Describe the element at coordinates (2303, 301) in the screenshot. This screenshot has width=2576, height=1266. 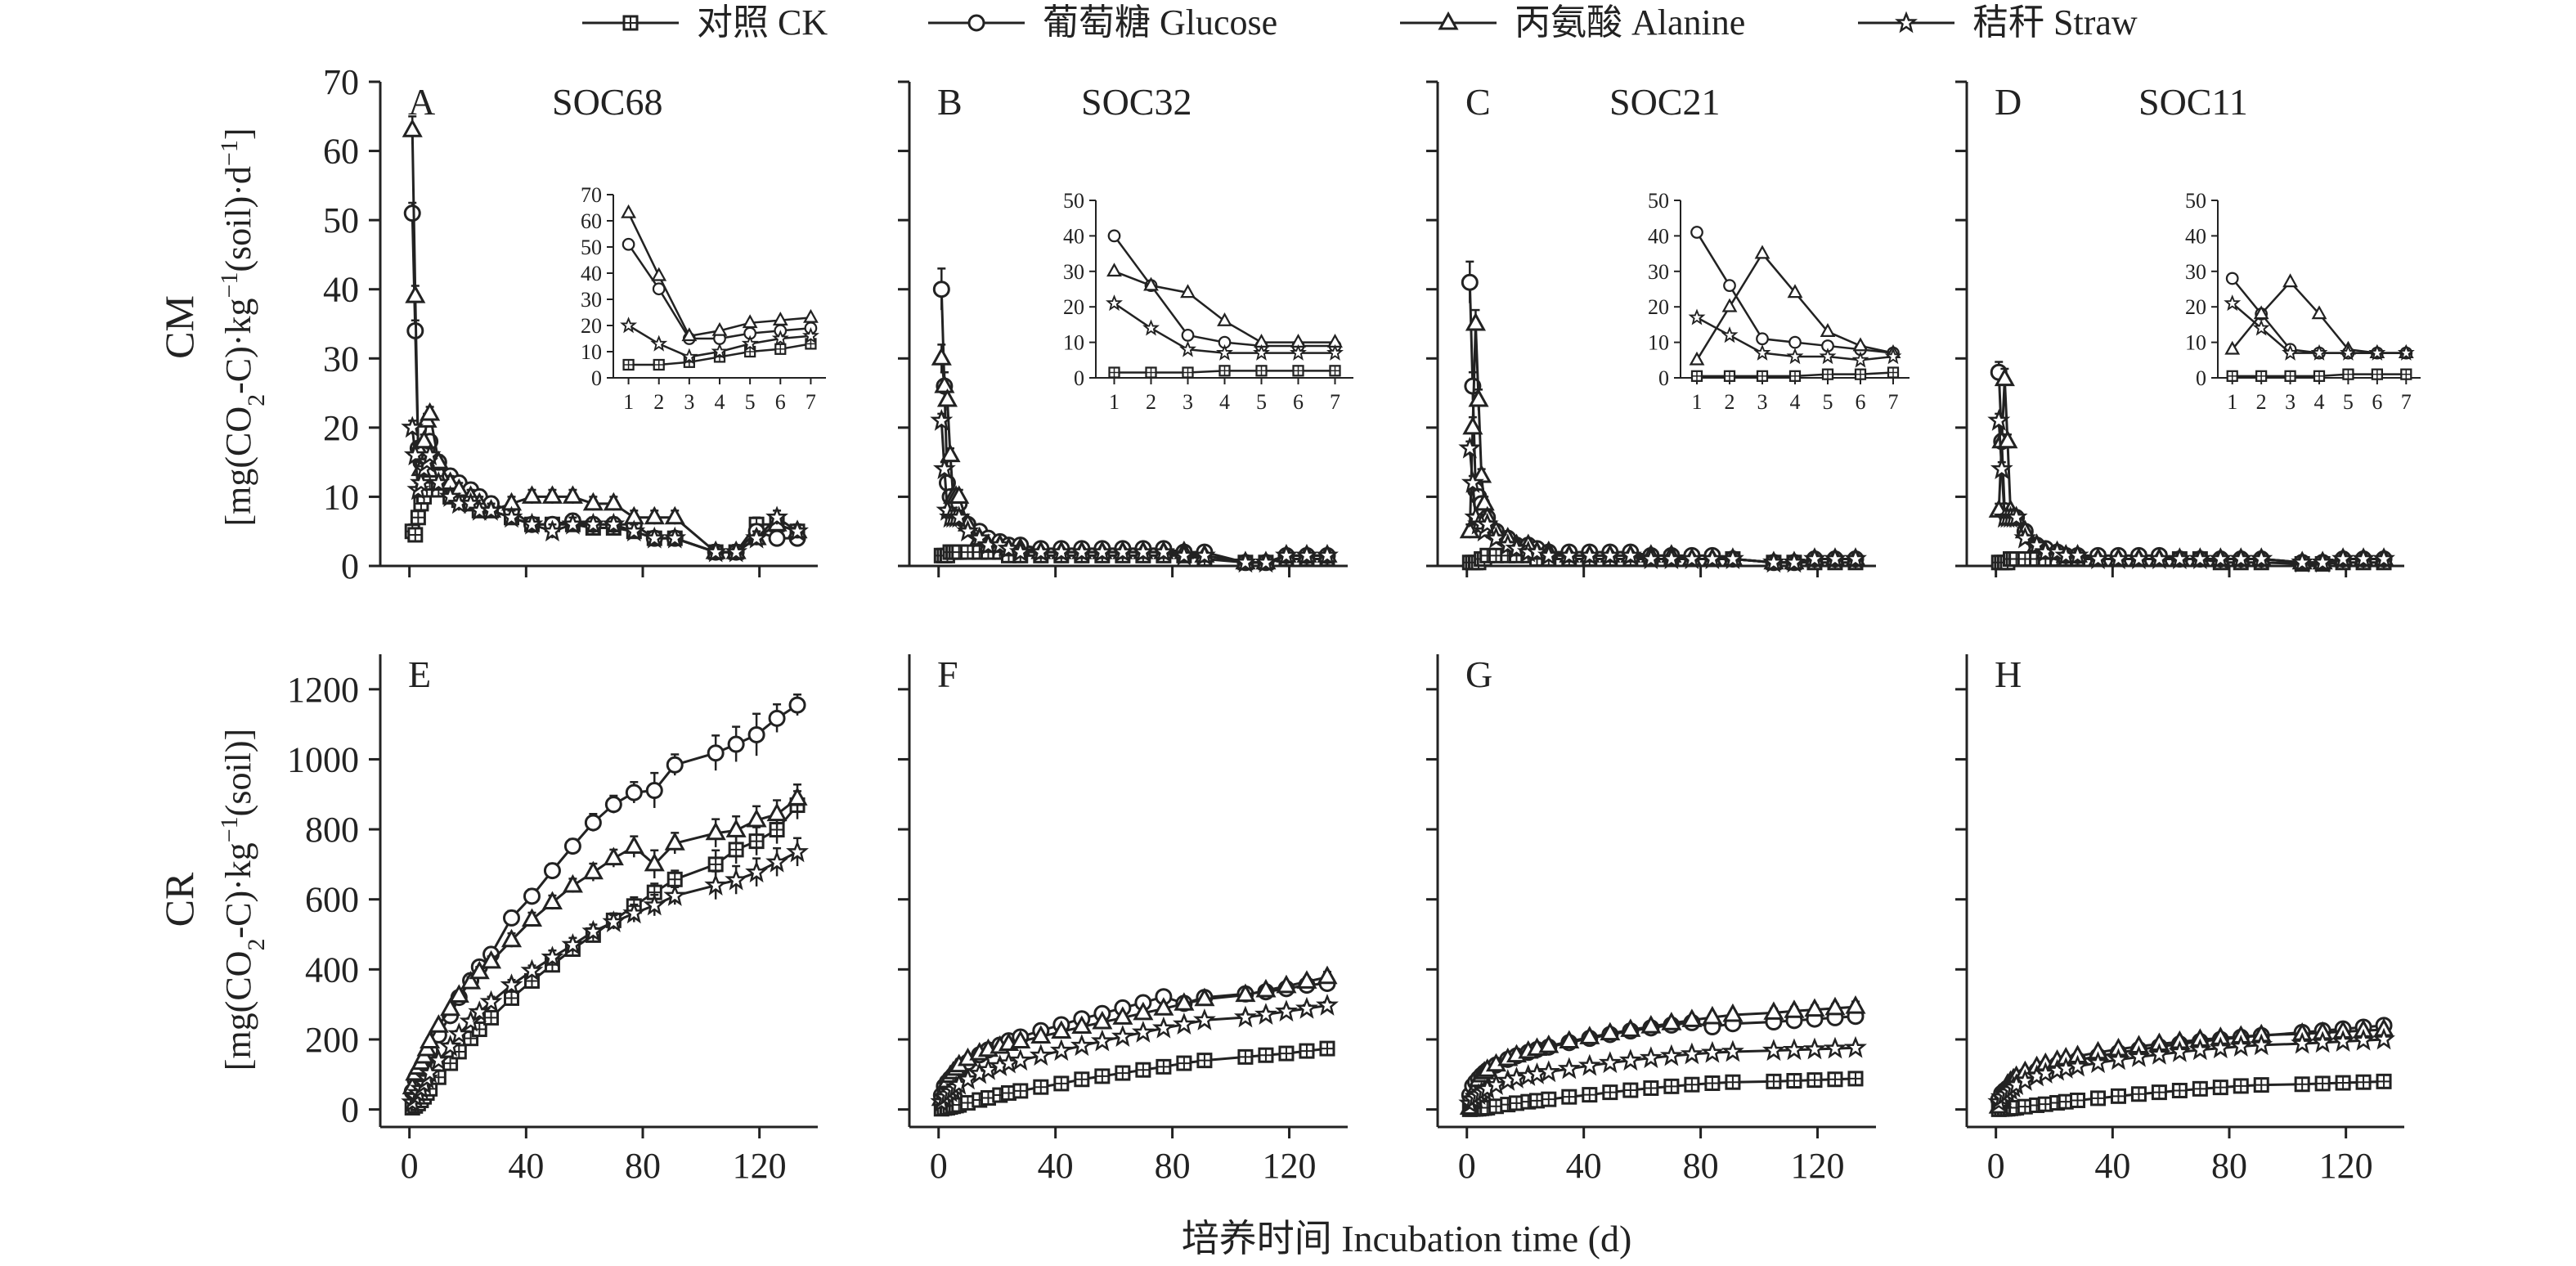
I see `inset-D: 0 10 20 30 40 50 1 2 3 4 5 6 7` at that location.